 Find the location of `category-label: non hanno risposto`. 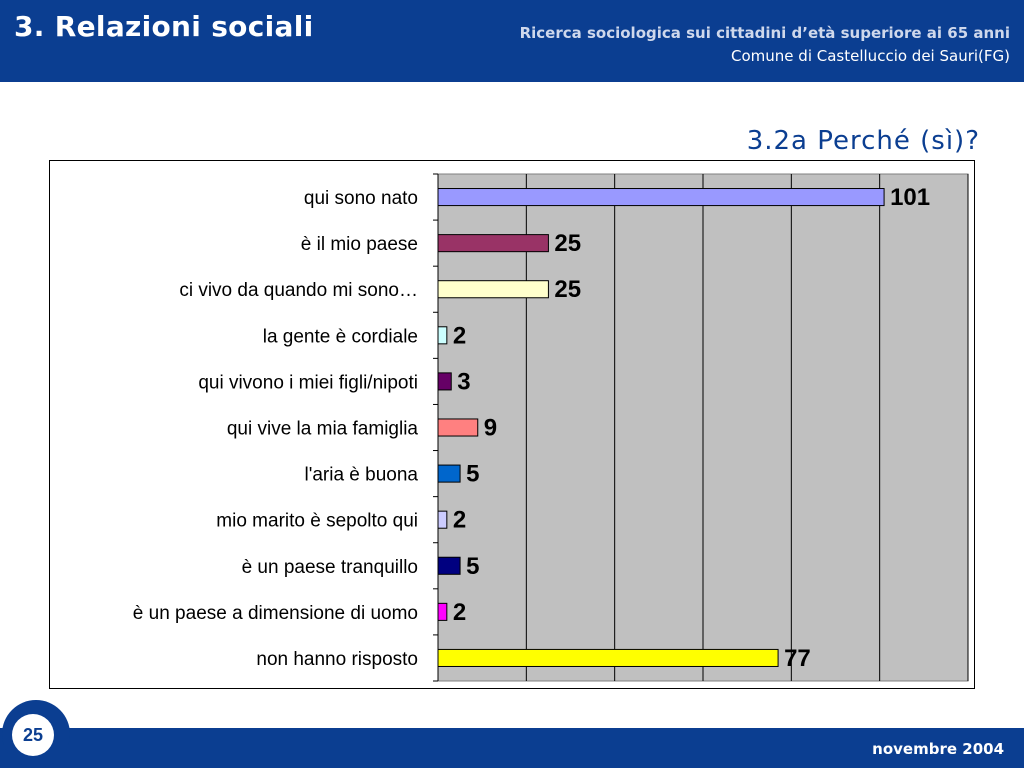

category-label: non hanno risposto is located at coordinates (337, 659).